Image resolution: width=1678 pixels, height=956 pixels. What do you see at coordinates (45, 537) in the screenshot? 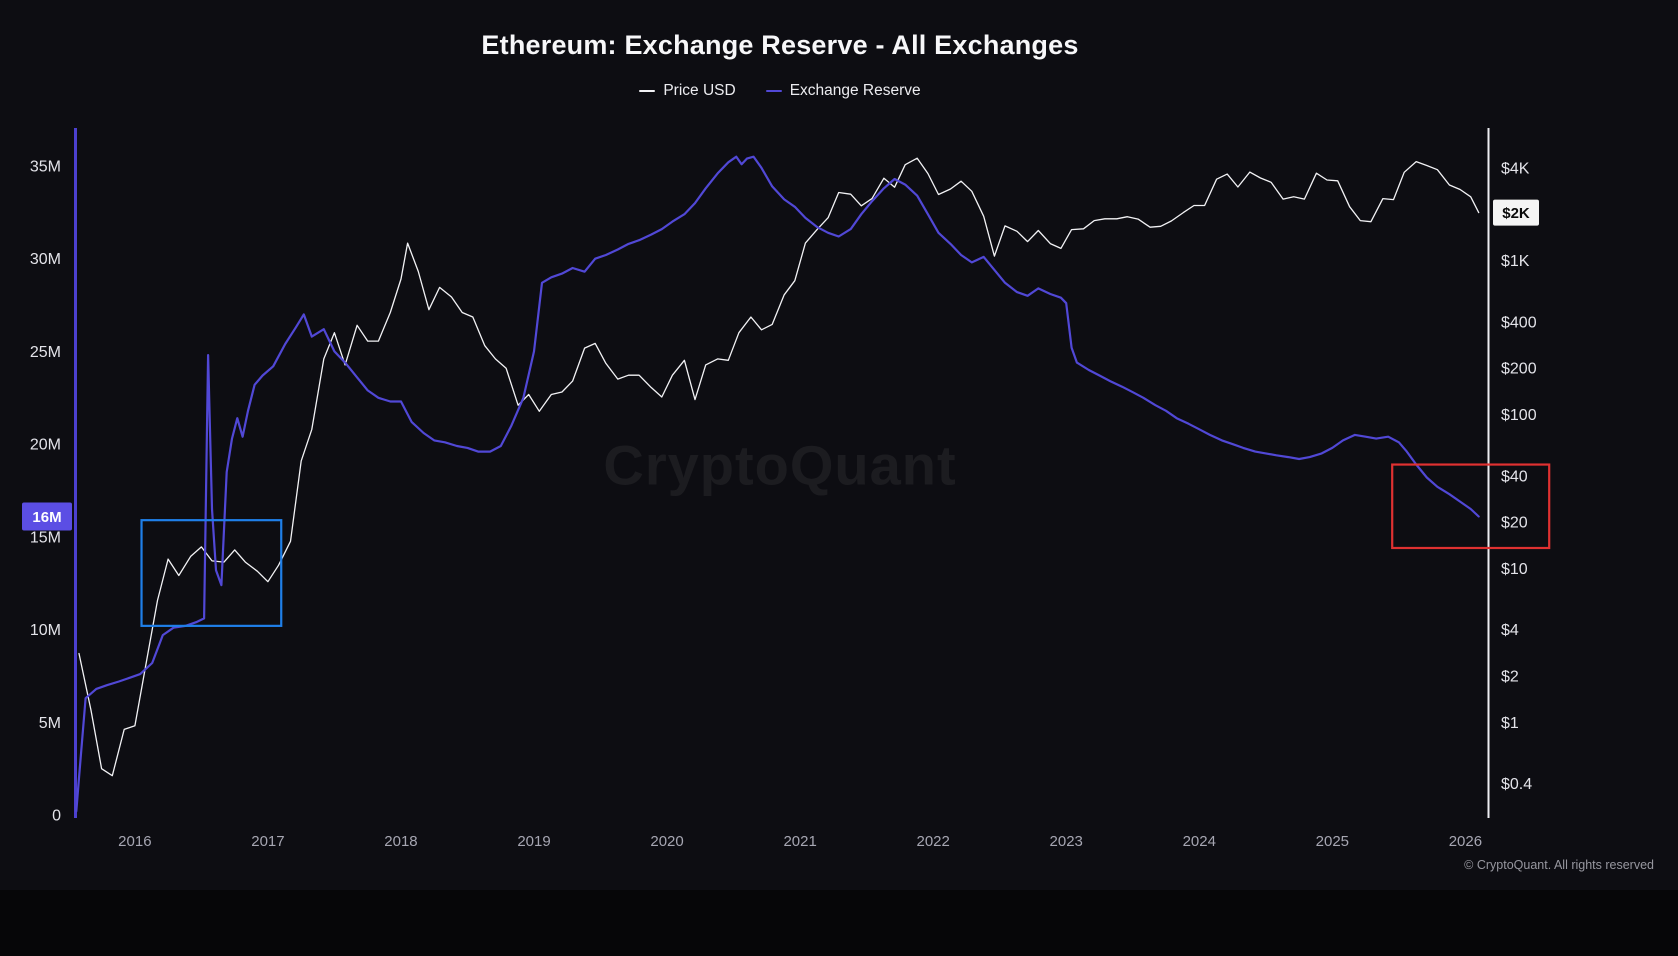
I see `left-axis-tick: 15M` at bounding box center [45, 537].